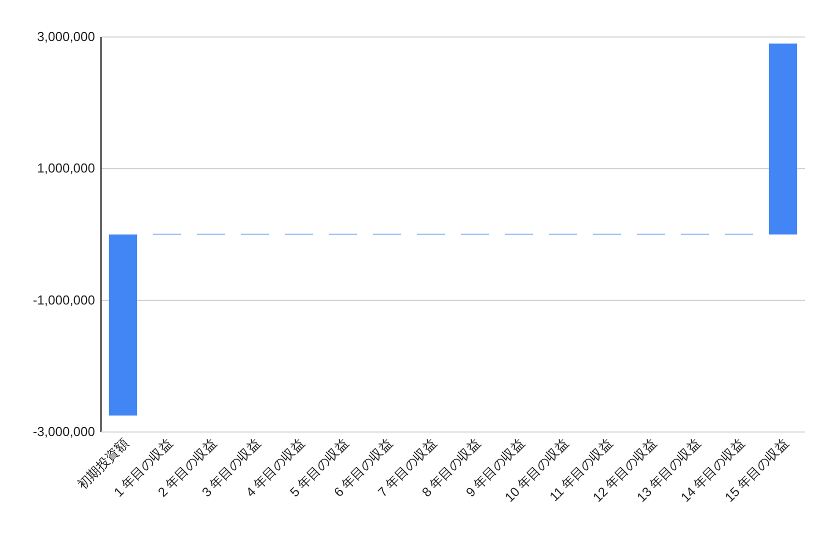  What do you see at coordinates (66, 168) in the screenshot?
I see `y-tick-label: 1,000,000` at bounding box center [66, 168].